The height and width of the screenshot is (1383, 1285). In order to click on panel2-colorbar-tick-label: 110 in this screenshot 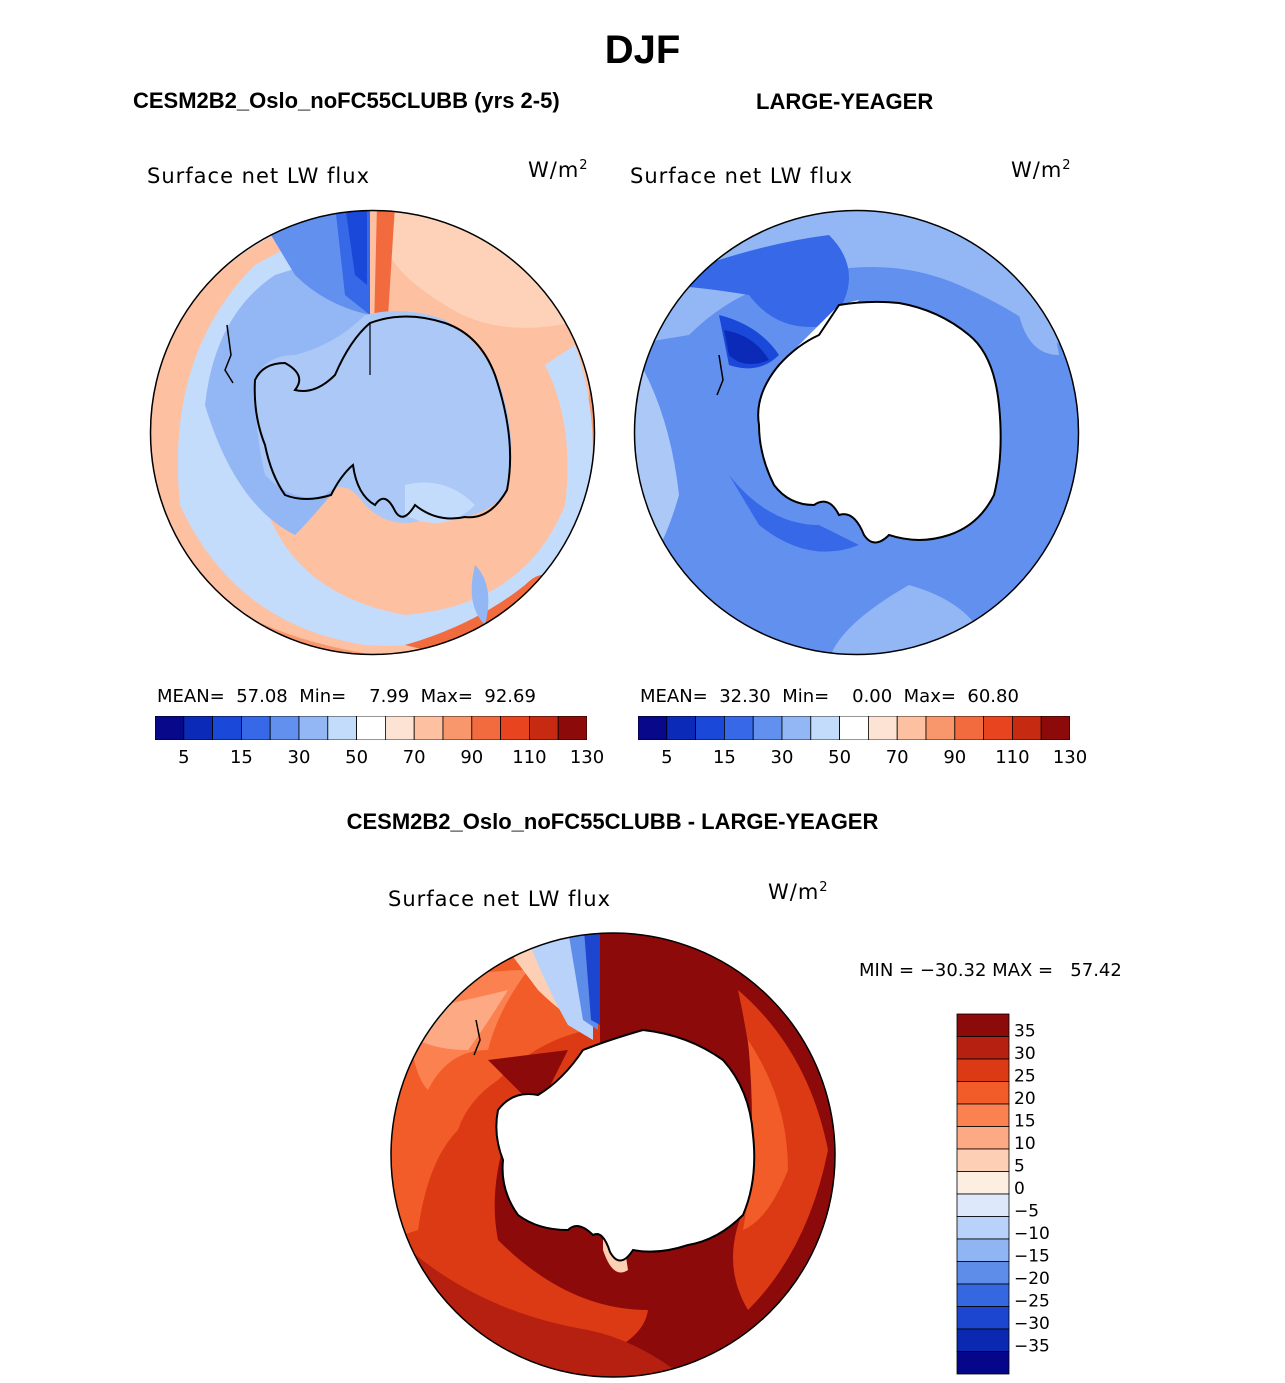, I will do `click(1012, 757)`.